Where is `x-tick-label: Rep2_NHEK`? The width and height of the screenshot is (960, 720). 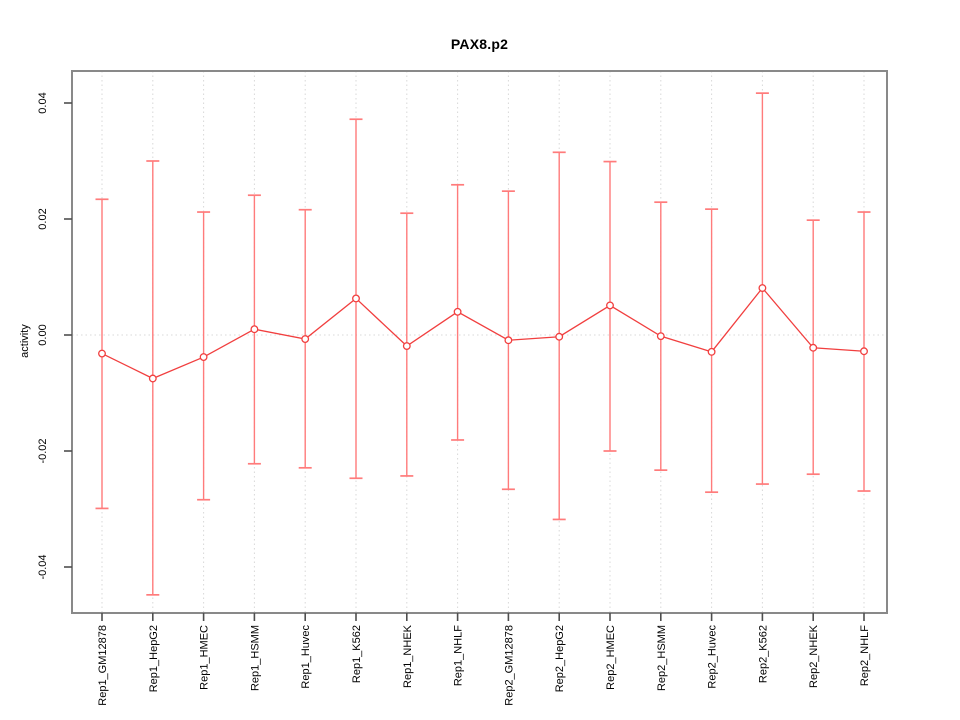
x-tick-label: Rep2_NHEK is located at coordinates (814, 656).